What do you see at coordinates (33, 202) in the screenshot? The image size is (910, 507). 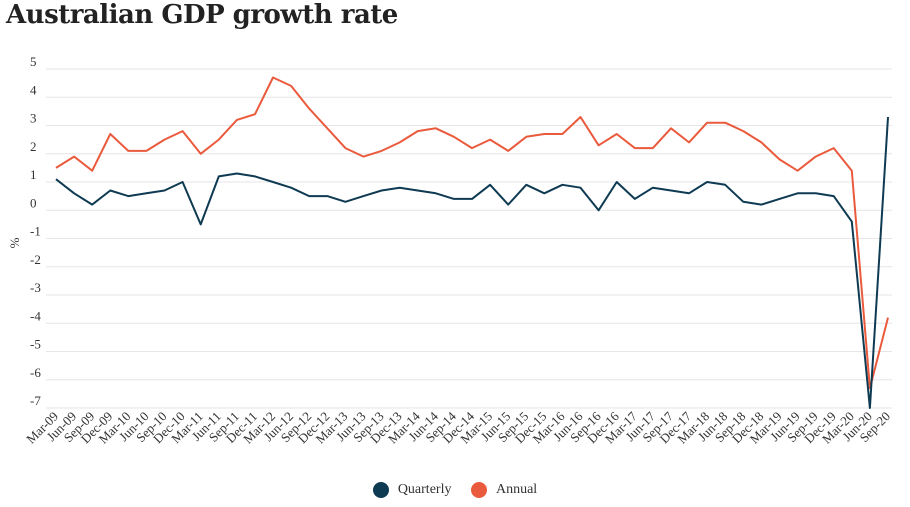 I see `y-tick-label: 0` at bounding box center [33, 202].